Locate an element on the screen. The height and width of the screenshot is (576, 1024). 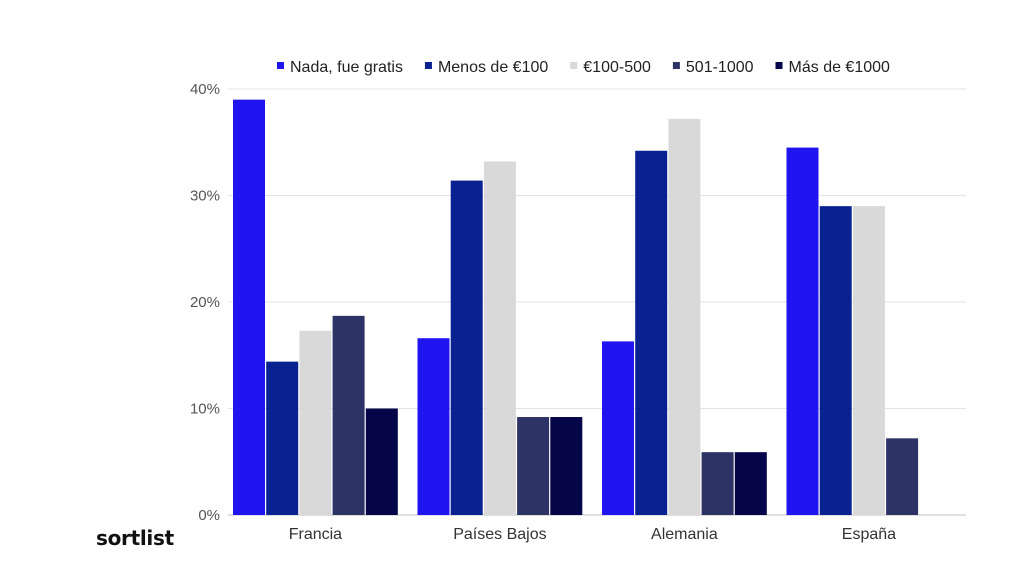
legend-label: €100-500 is located at coordinates (617, 67).